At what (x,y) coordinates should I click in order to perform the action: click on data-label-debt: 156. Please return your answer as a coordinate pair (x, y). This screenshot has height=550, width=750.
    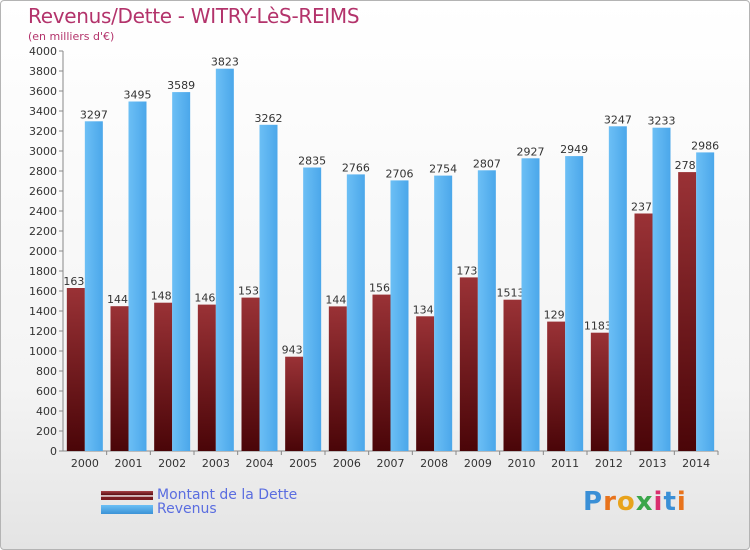
    Looking at the image, I should click on (379, 288).